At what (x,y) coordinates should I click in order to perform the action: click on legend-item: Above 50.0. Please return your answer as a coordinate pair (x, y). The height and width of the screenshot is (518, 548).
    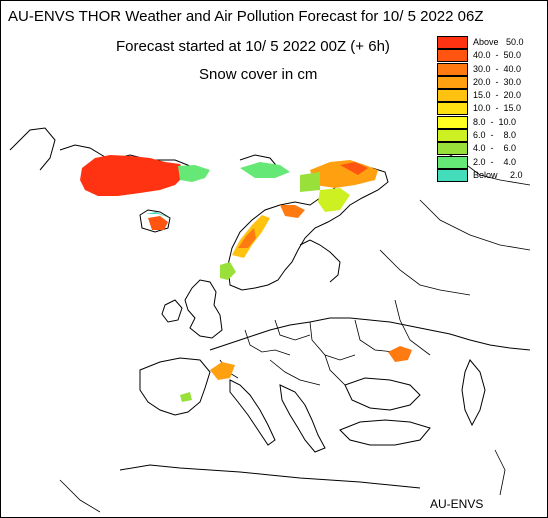
    Looking at the image, I should click on (492, 42).